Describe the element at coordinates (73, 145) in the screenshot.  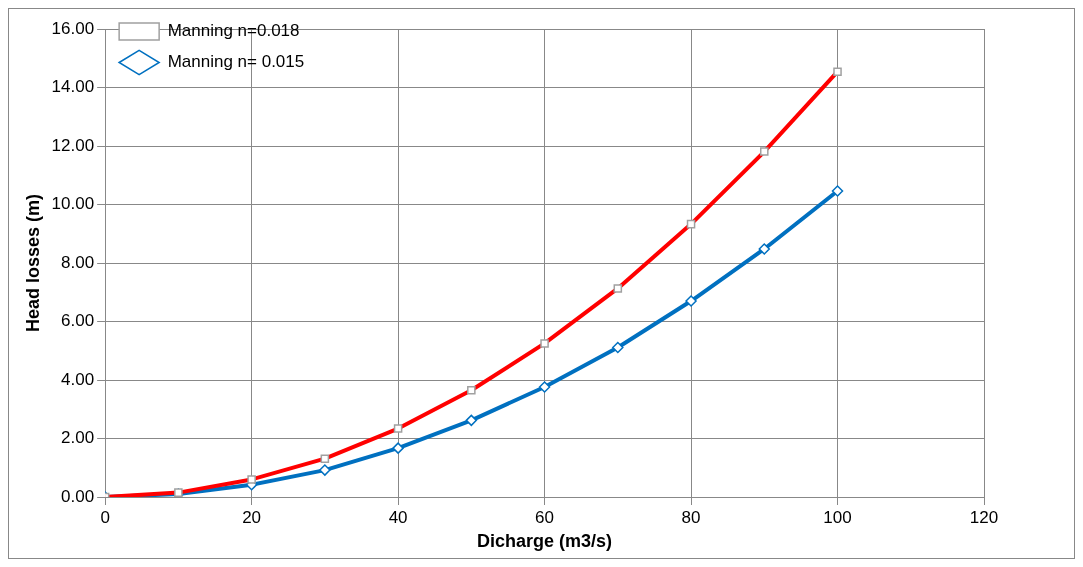
I see `y-tick-label: 12.00` at that location.